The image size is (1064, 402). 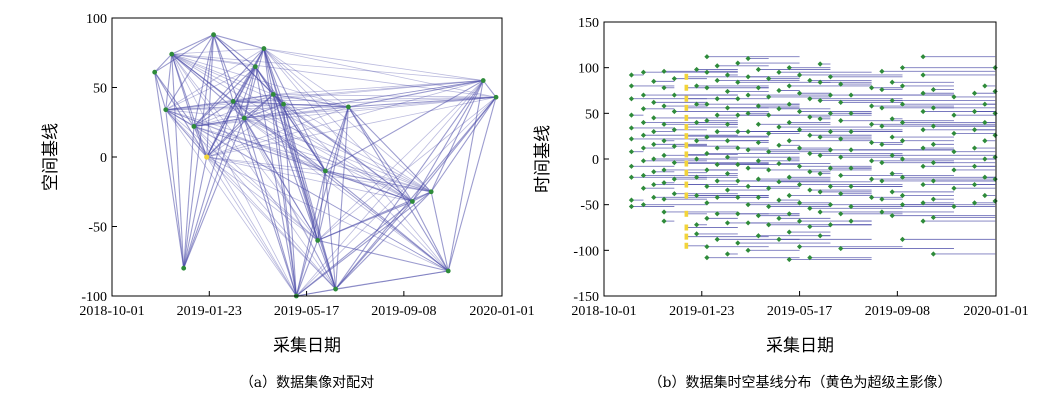 What do you see at coordinates (403, 311) in the screenshot?
I see `x-tick-label: 2019-09-08` at bounding box center [403, 311].